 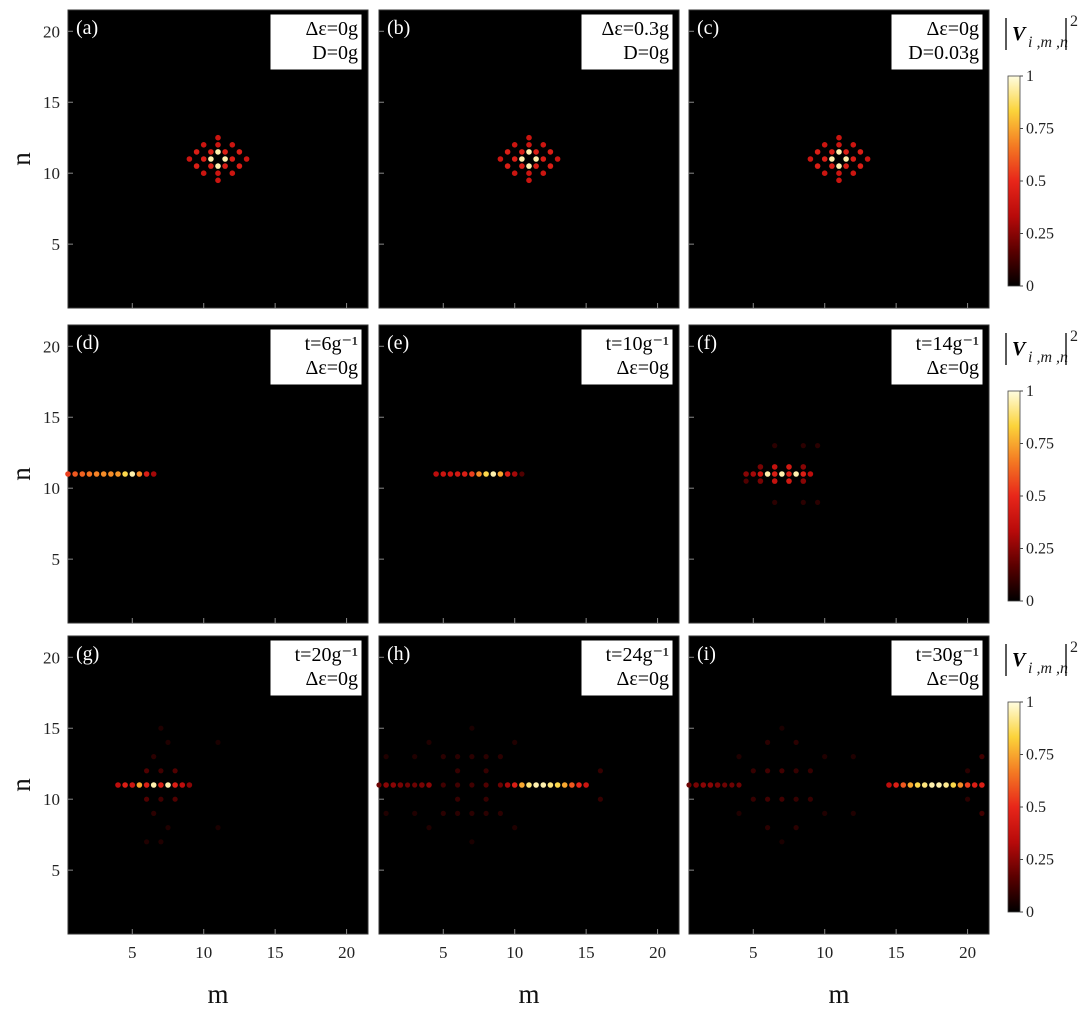 I want to click on colorbar-title-subscript: i ,m ,n, so click(x=1048, y=42).